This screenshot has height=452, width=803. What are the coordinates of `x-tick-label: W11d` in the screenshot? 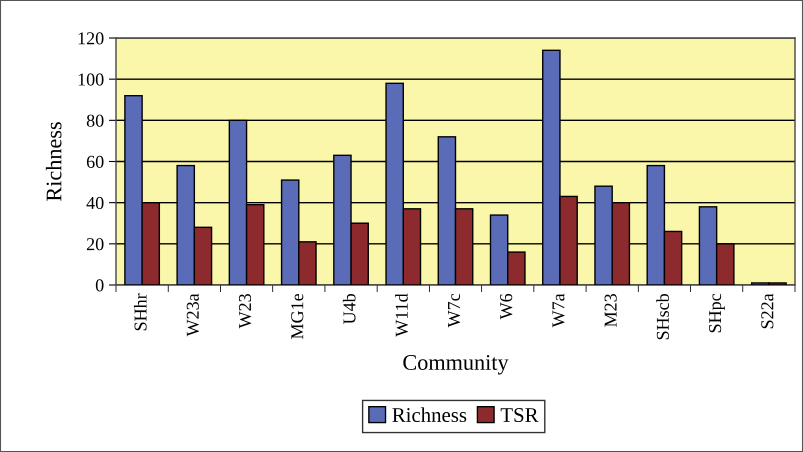 It's located at (401, 315).